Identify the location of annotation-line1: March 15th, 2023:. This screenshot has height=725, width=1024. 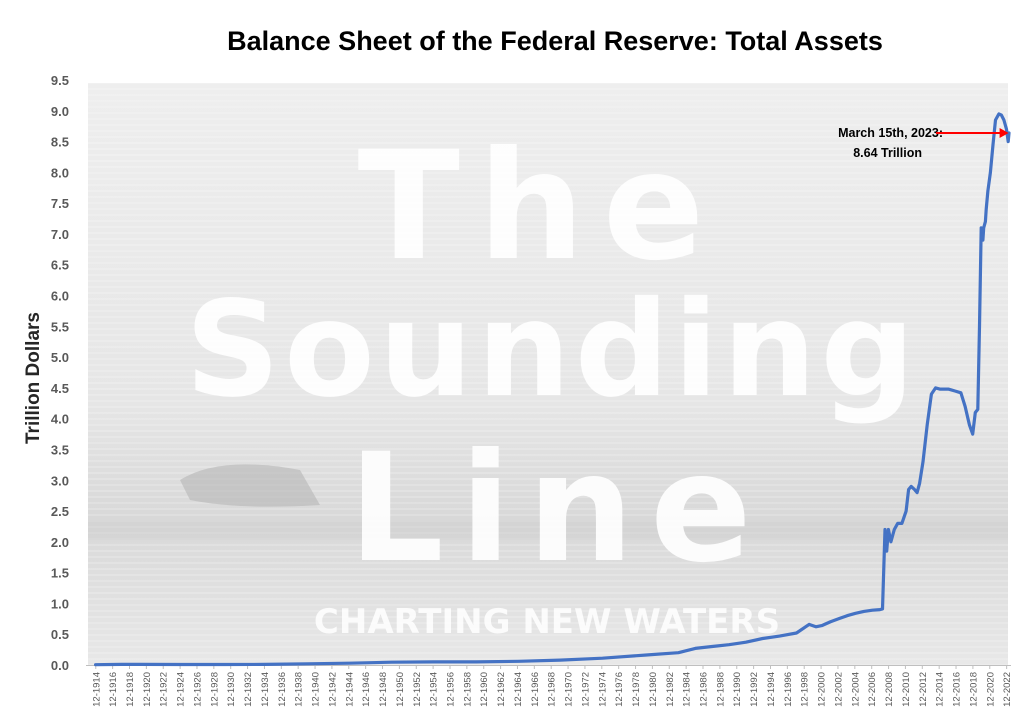
(890, 133).